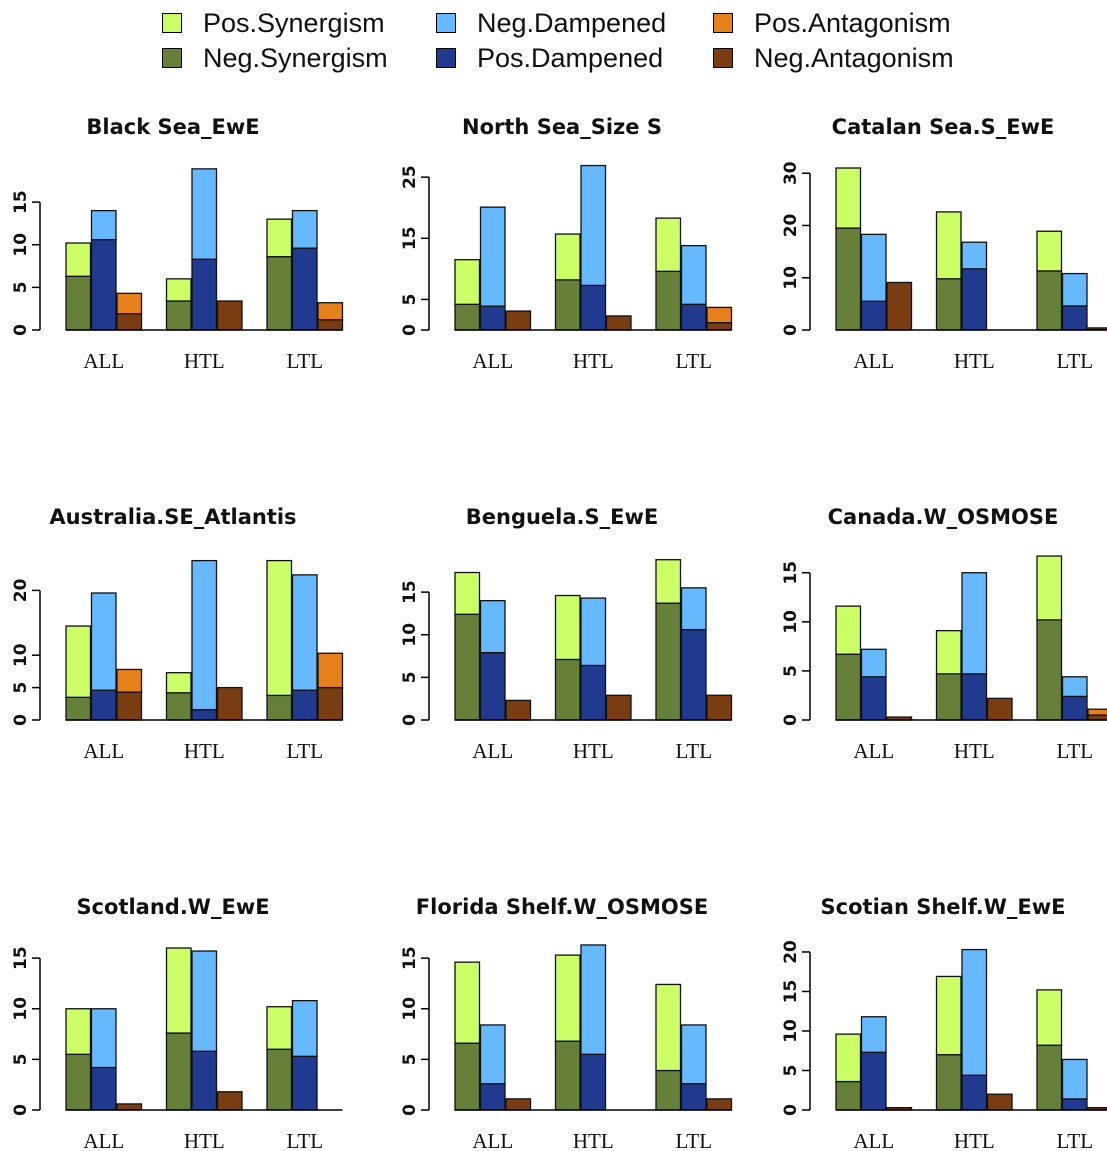  What do you see at coordinates (791, 173) in the screenshot?
I see `y-tick-label: 30` at bounding box center [791, 173].